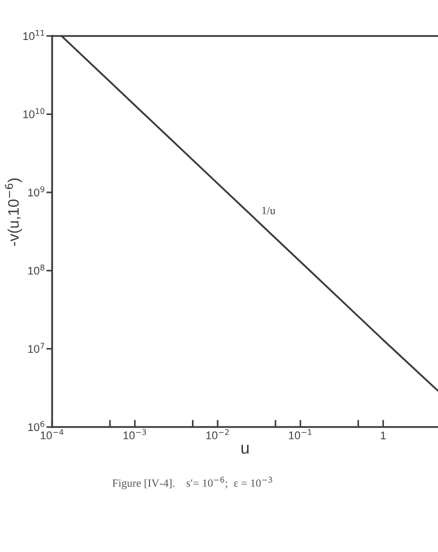 The height and width of the screenshot is (552, 438). Describe the element at coordinates (36, 269) in the screenshot. I see `y-tick-label: 10$^{8}$` at that location.